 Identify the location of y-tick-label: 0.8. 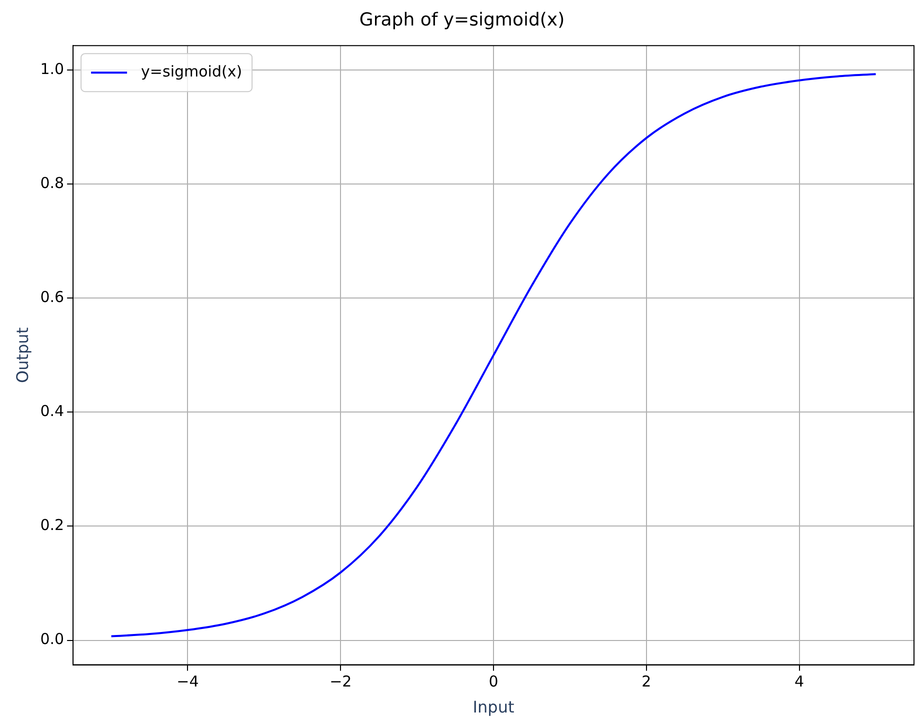
(52, 183).